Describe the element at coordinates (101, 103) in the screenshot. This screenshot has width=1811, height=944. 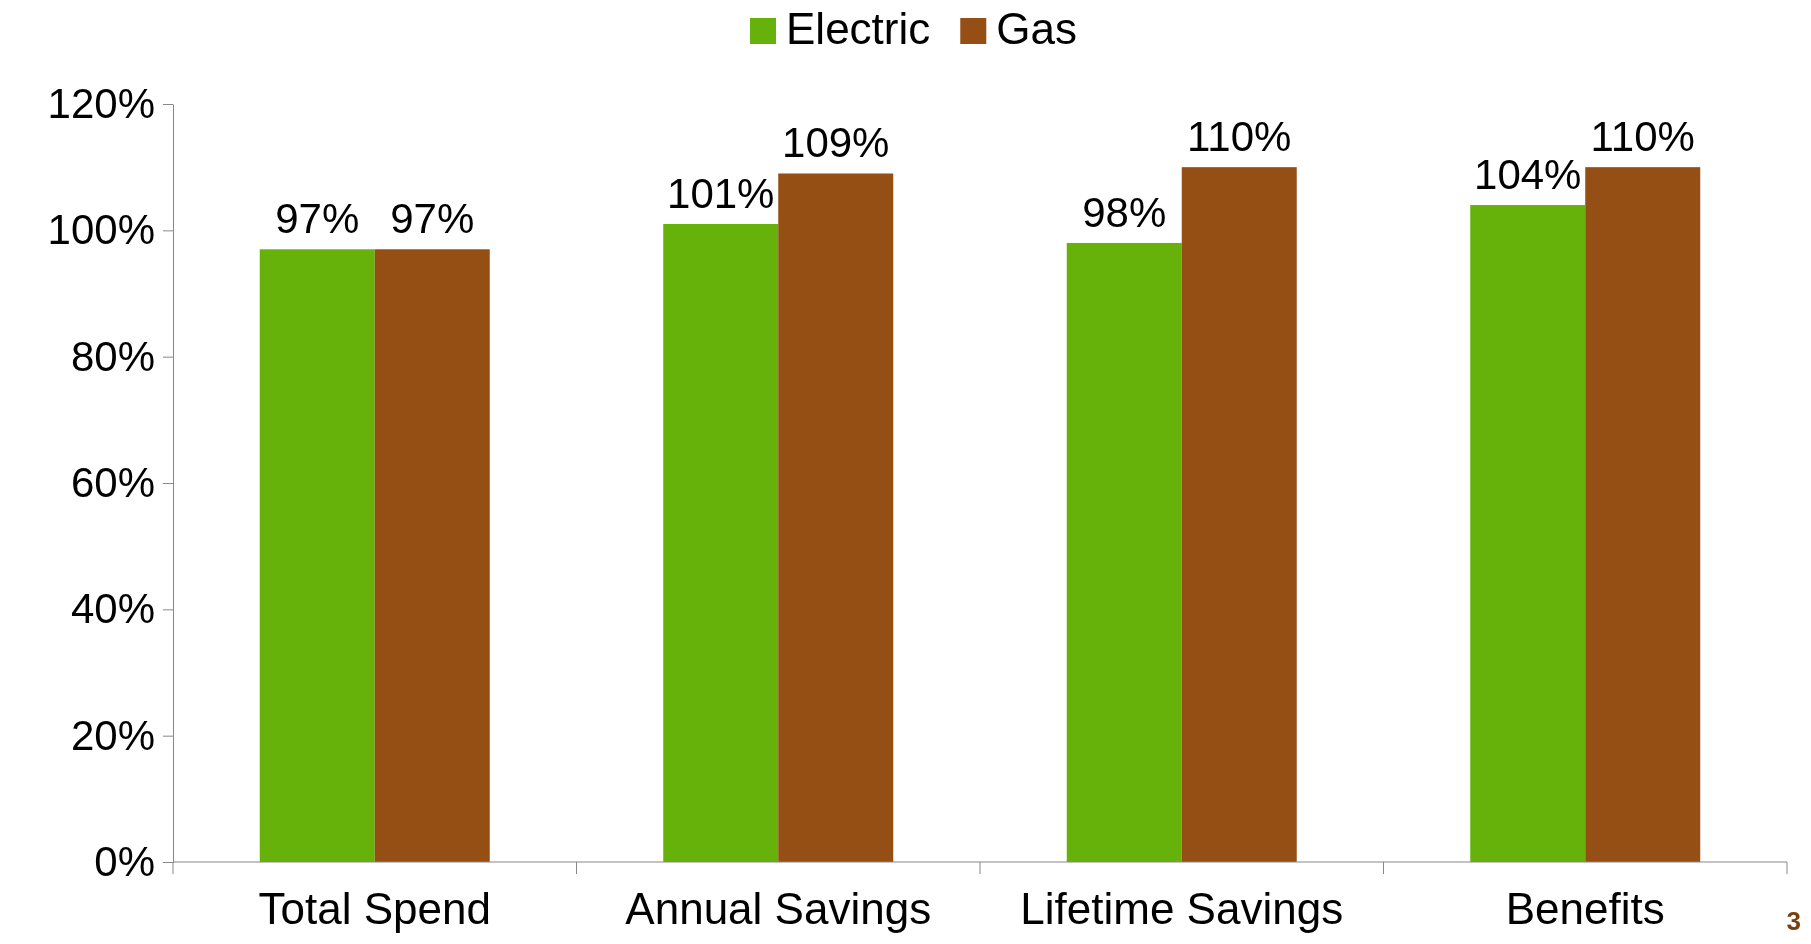
I see `y-tick-label: 120%` at that location.